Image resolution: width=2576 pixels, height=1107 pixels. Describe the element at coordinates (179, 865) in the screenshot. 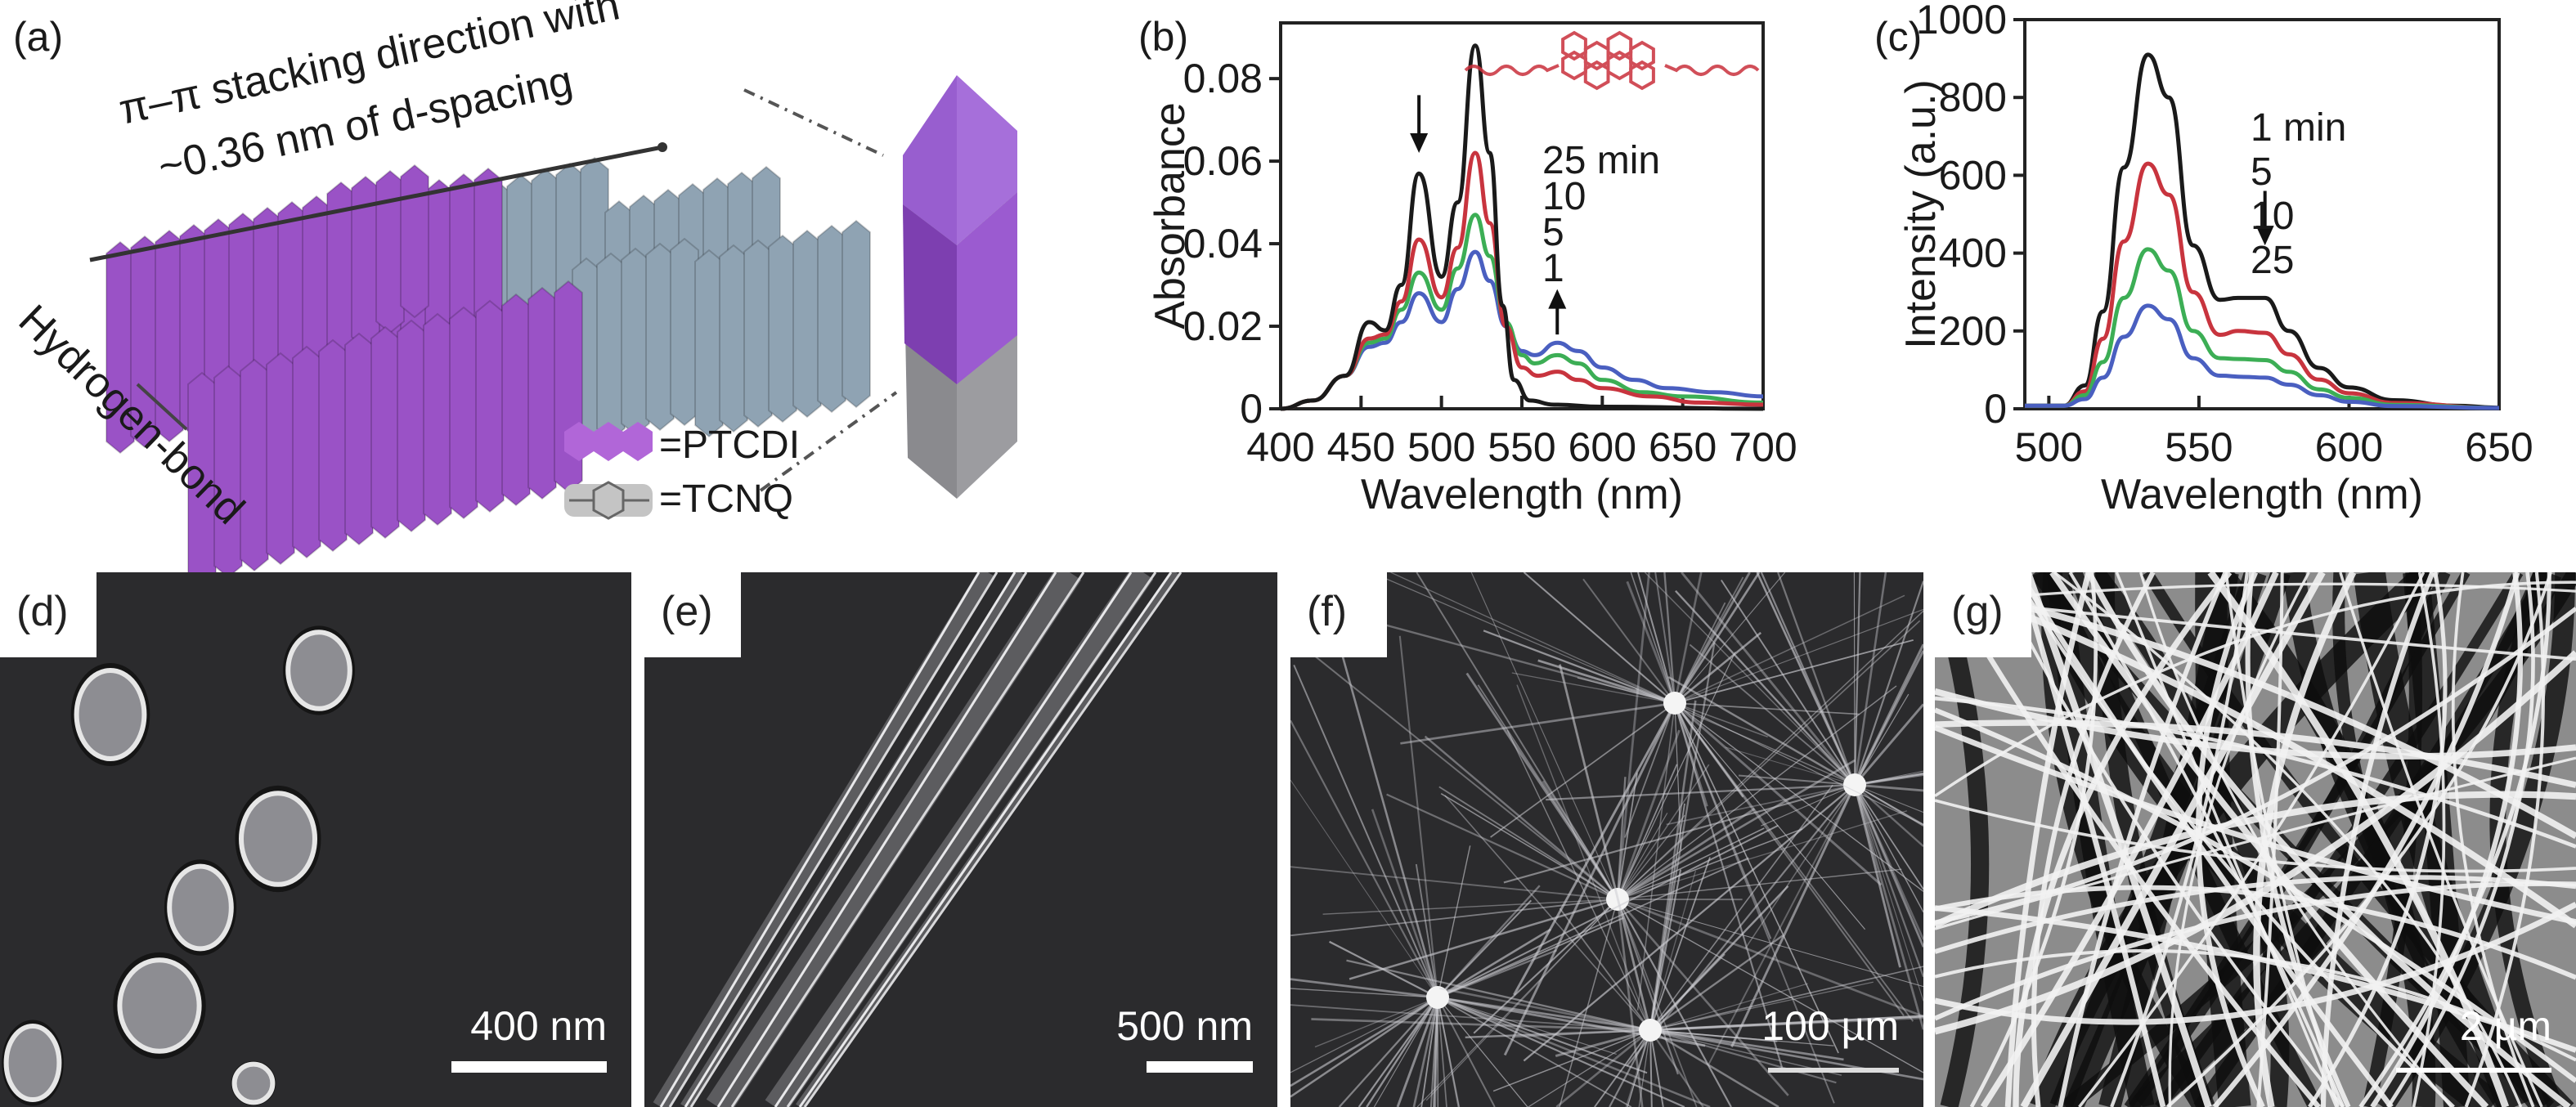

I see `sem-image-particles` at that location.